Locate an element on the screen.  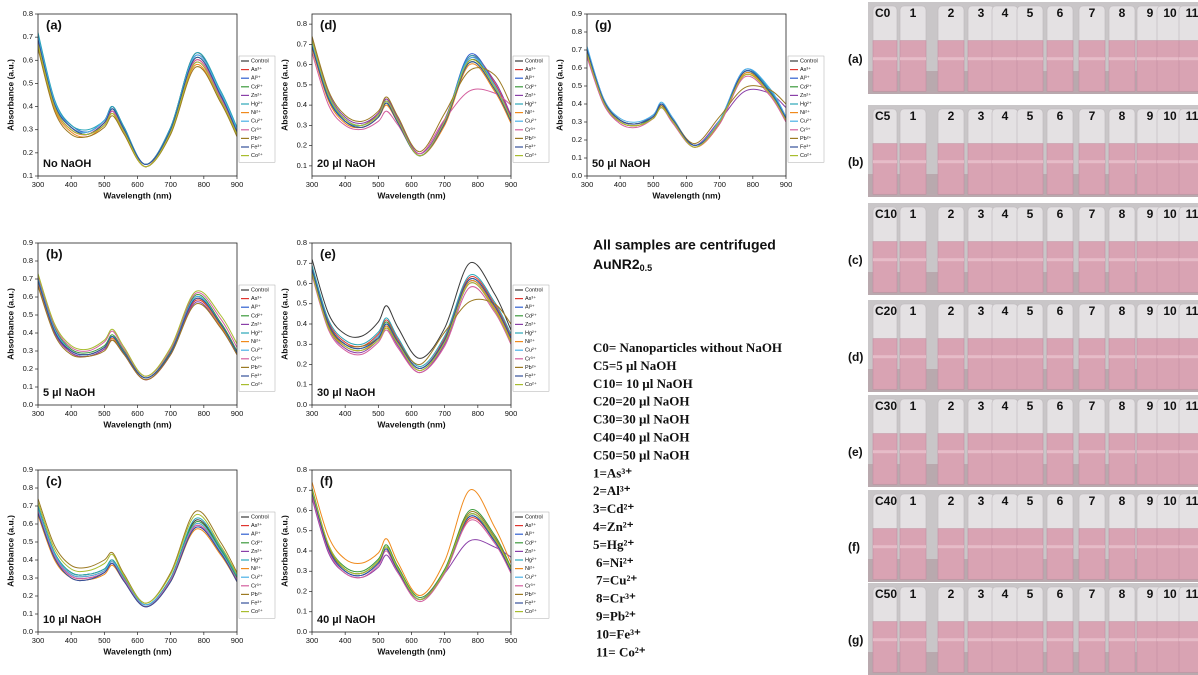
tube-number: 4 is located at coordinates (1005, 501).